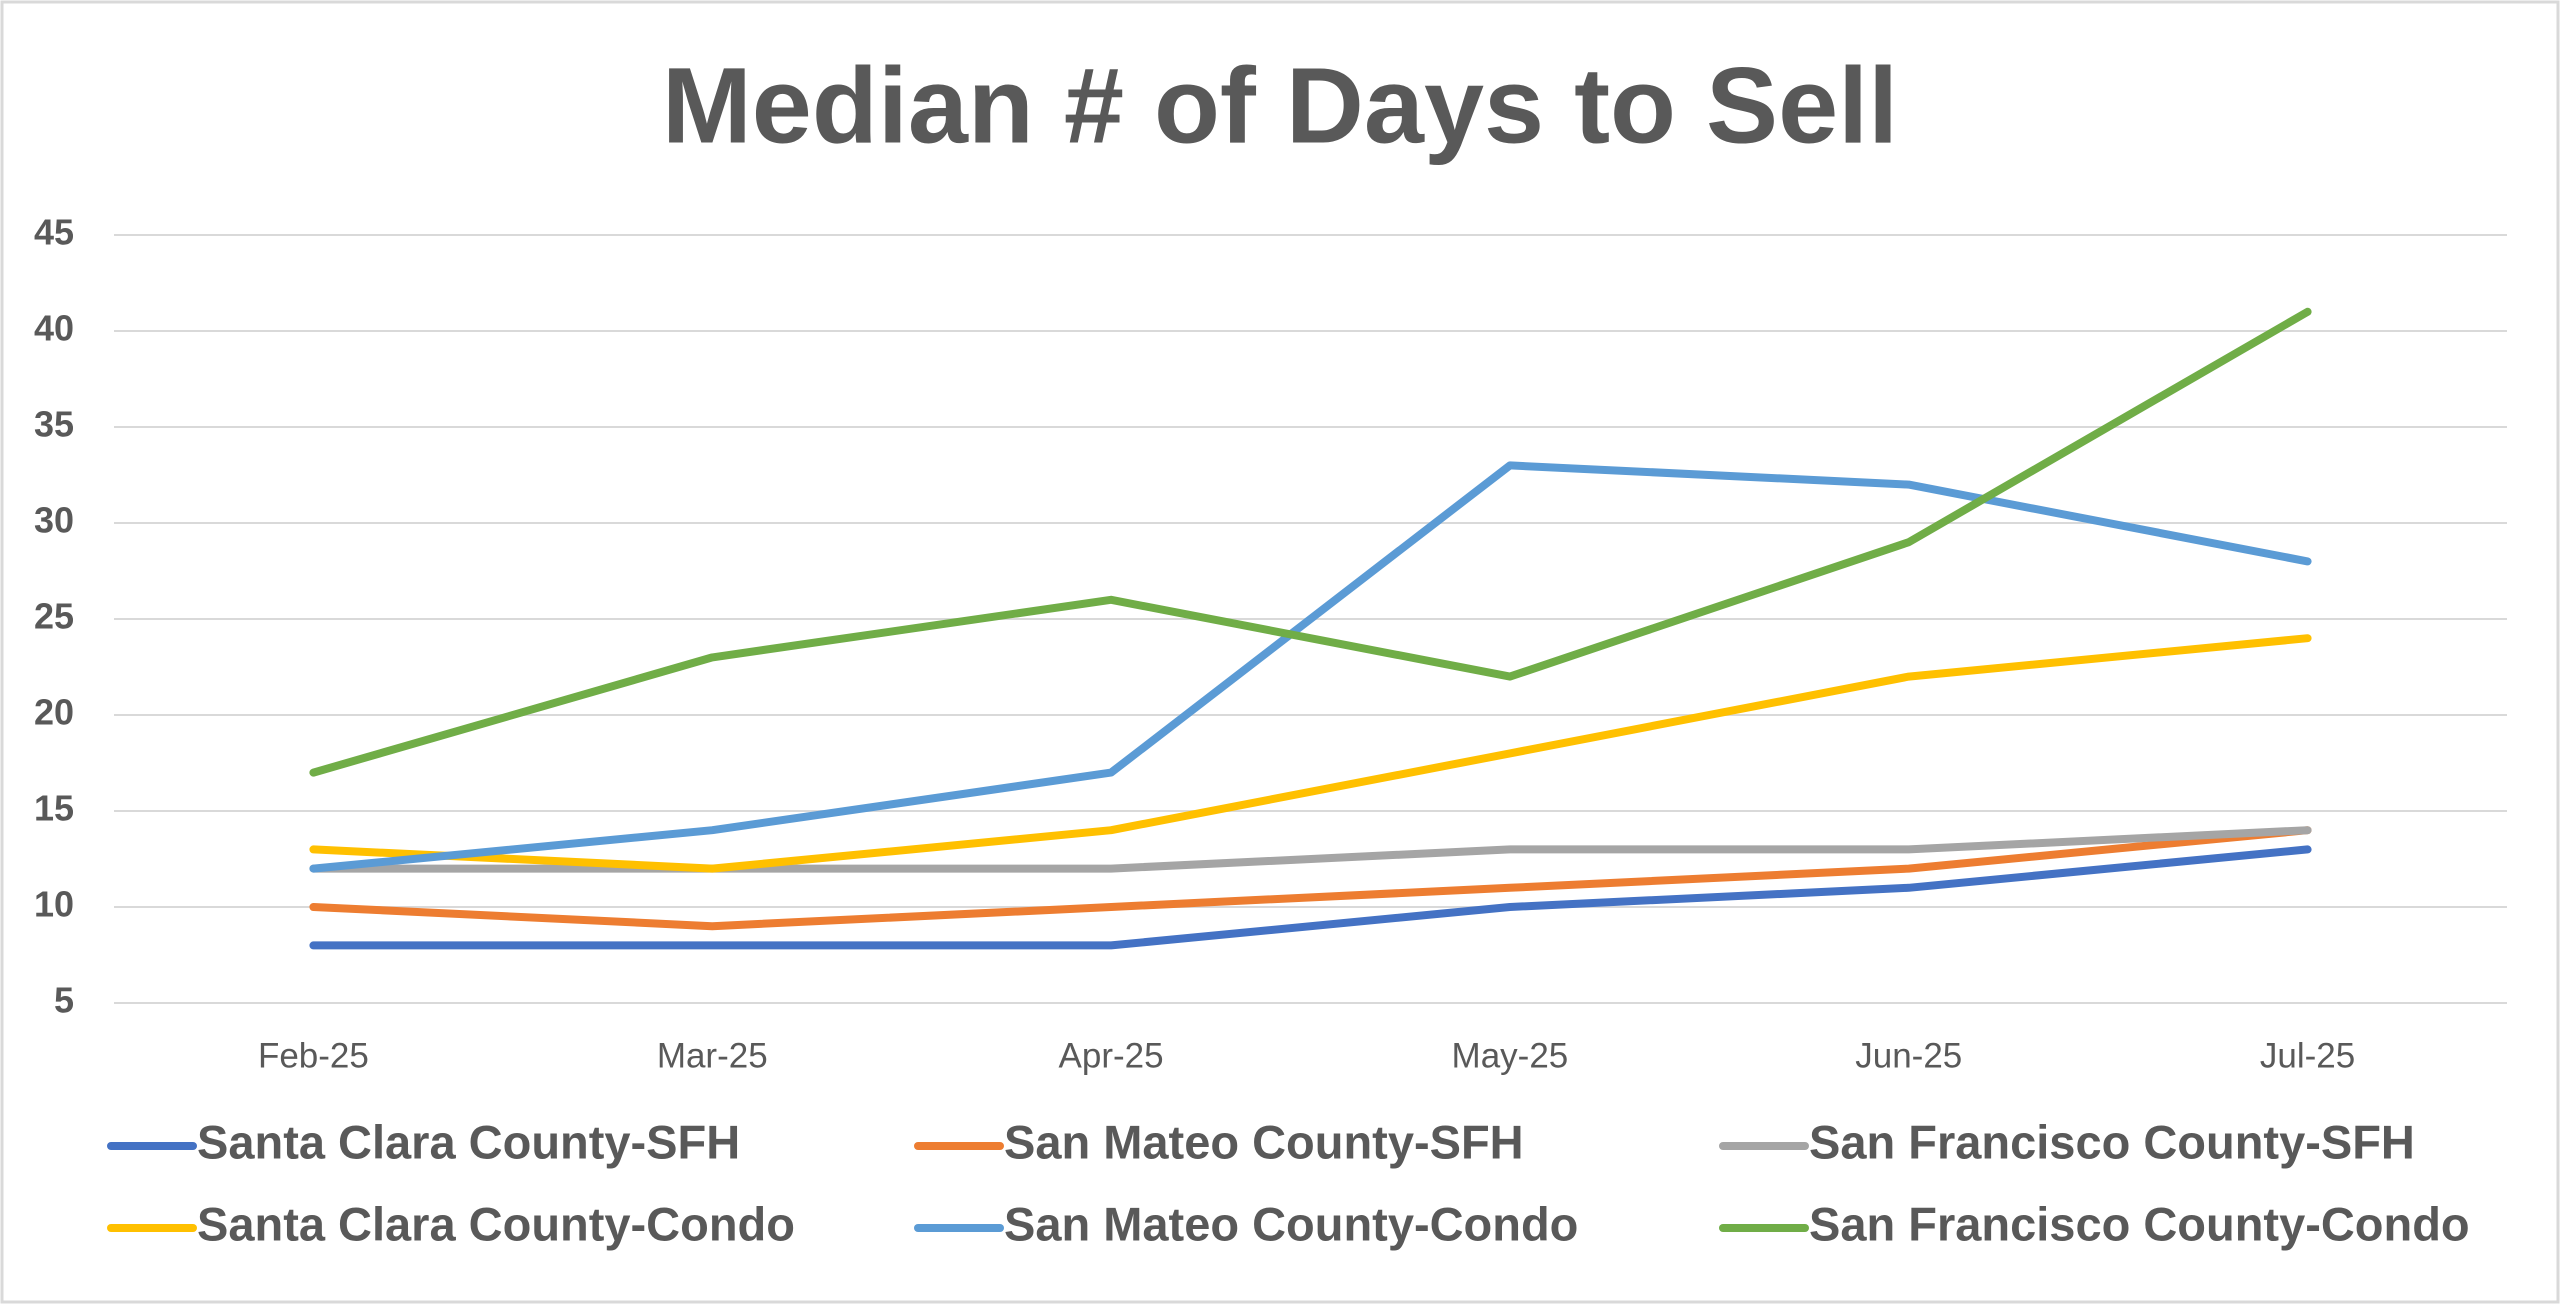 The width and height of the screenshot is (2560, 1304). Describe the element at coordinates (1280, 105) in the screenshot. I see `chart-title: Median # of Days to Sell` at that location.